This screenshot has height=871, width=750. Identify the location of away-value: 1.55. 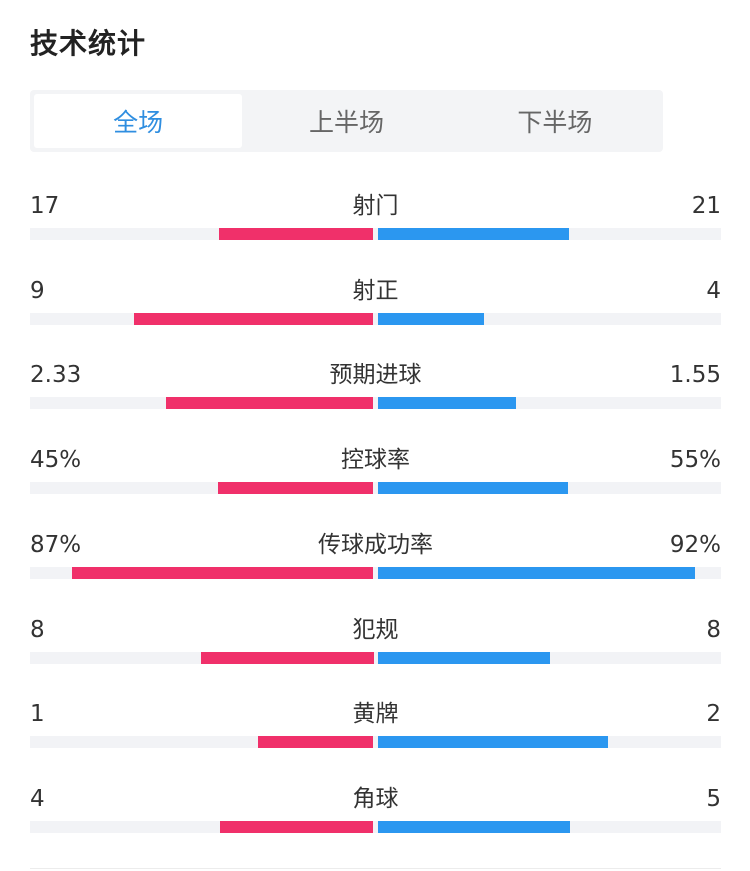
(695, 375).